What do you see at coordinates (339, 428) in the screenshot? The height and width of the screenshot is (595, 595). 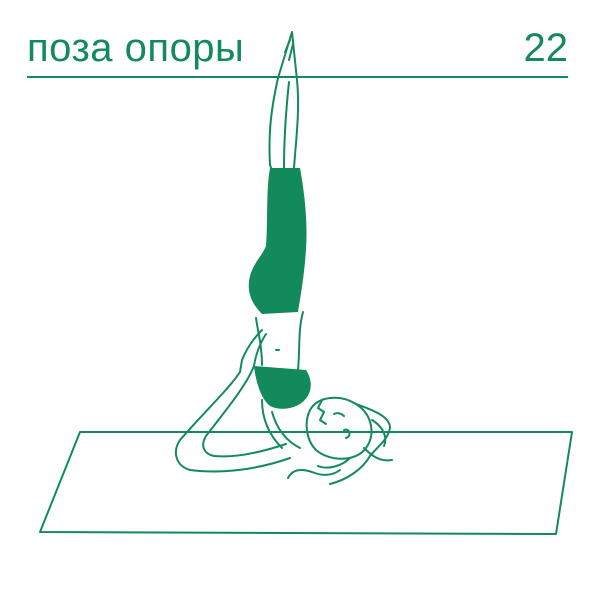 I see `head` at bounding box center [339, 428].